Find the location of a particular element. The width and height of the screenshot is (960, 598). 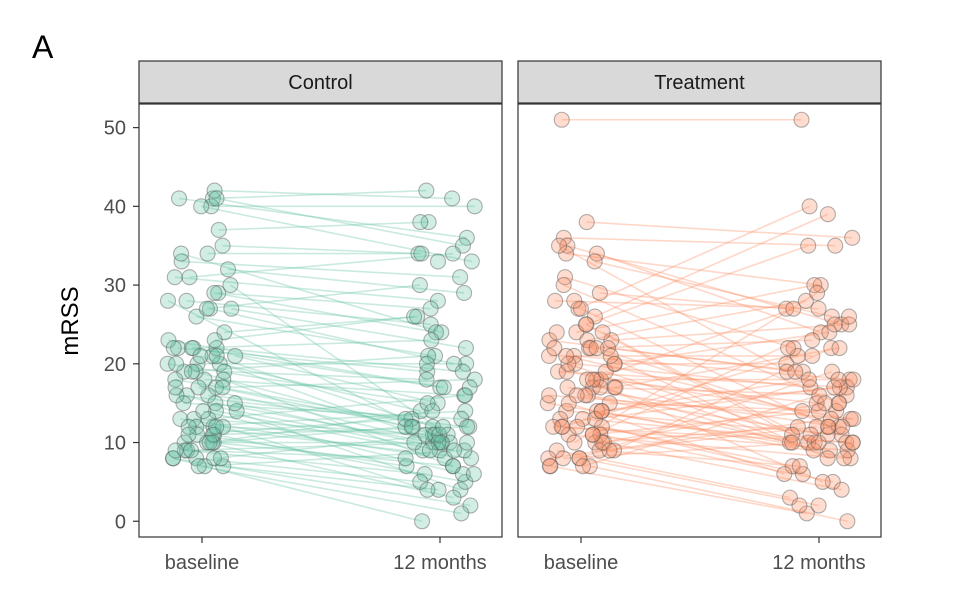

y-tick-label: 0 is located at coordinates (120, 522).